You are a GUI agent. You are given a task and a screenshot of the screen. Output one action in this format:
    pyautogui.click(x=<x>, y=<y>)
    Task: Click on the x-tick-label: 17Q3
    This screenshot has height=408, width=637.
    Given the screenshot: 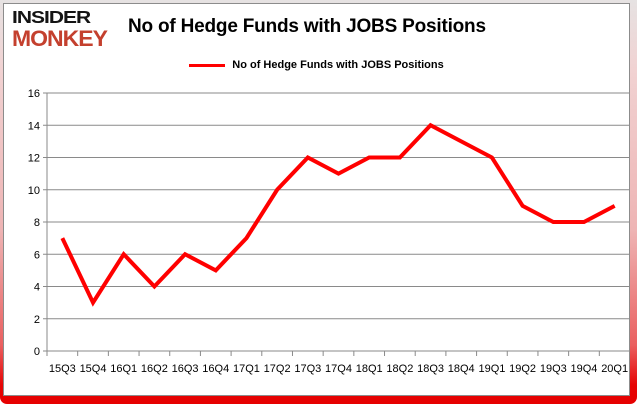 What is the action you would take?
    pyautogui.click(x=307, y=369)
    